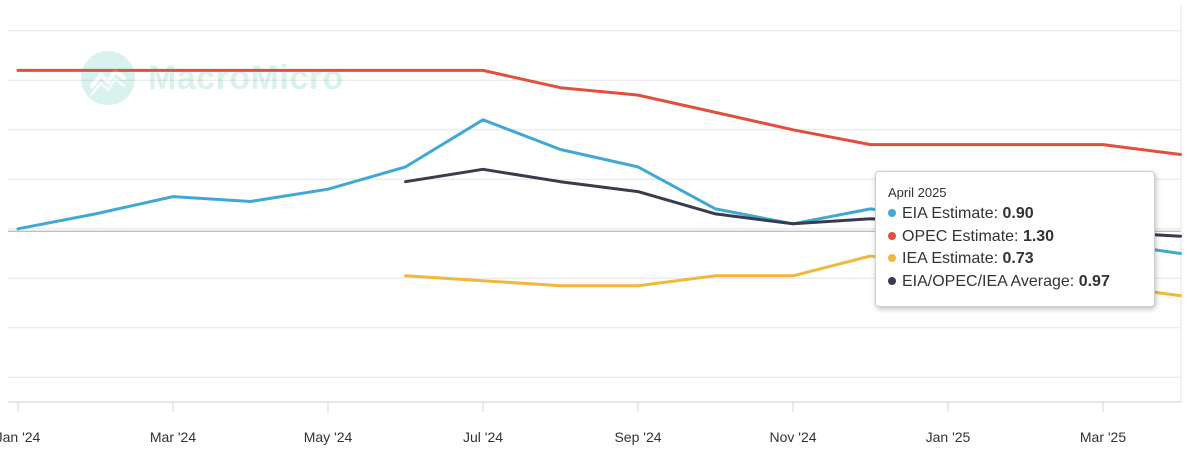 This screenshot has height=462, width=1186. Describe the element at coordinates (20, 437) in the screenshot. I see `x-tick-label: Jan '24` at that location.